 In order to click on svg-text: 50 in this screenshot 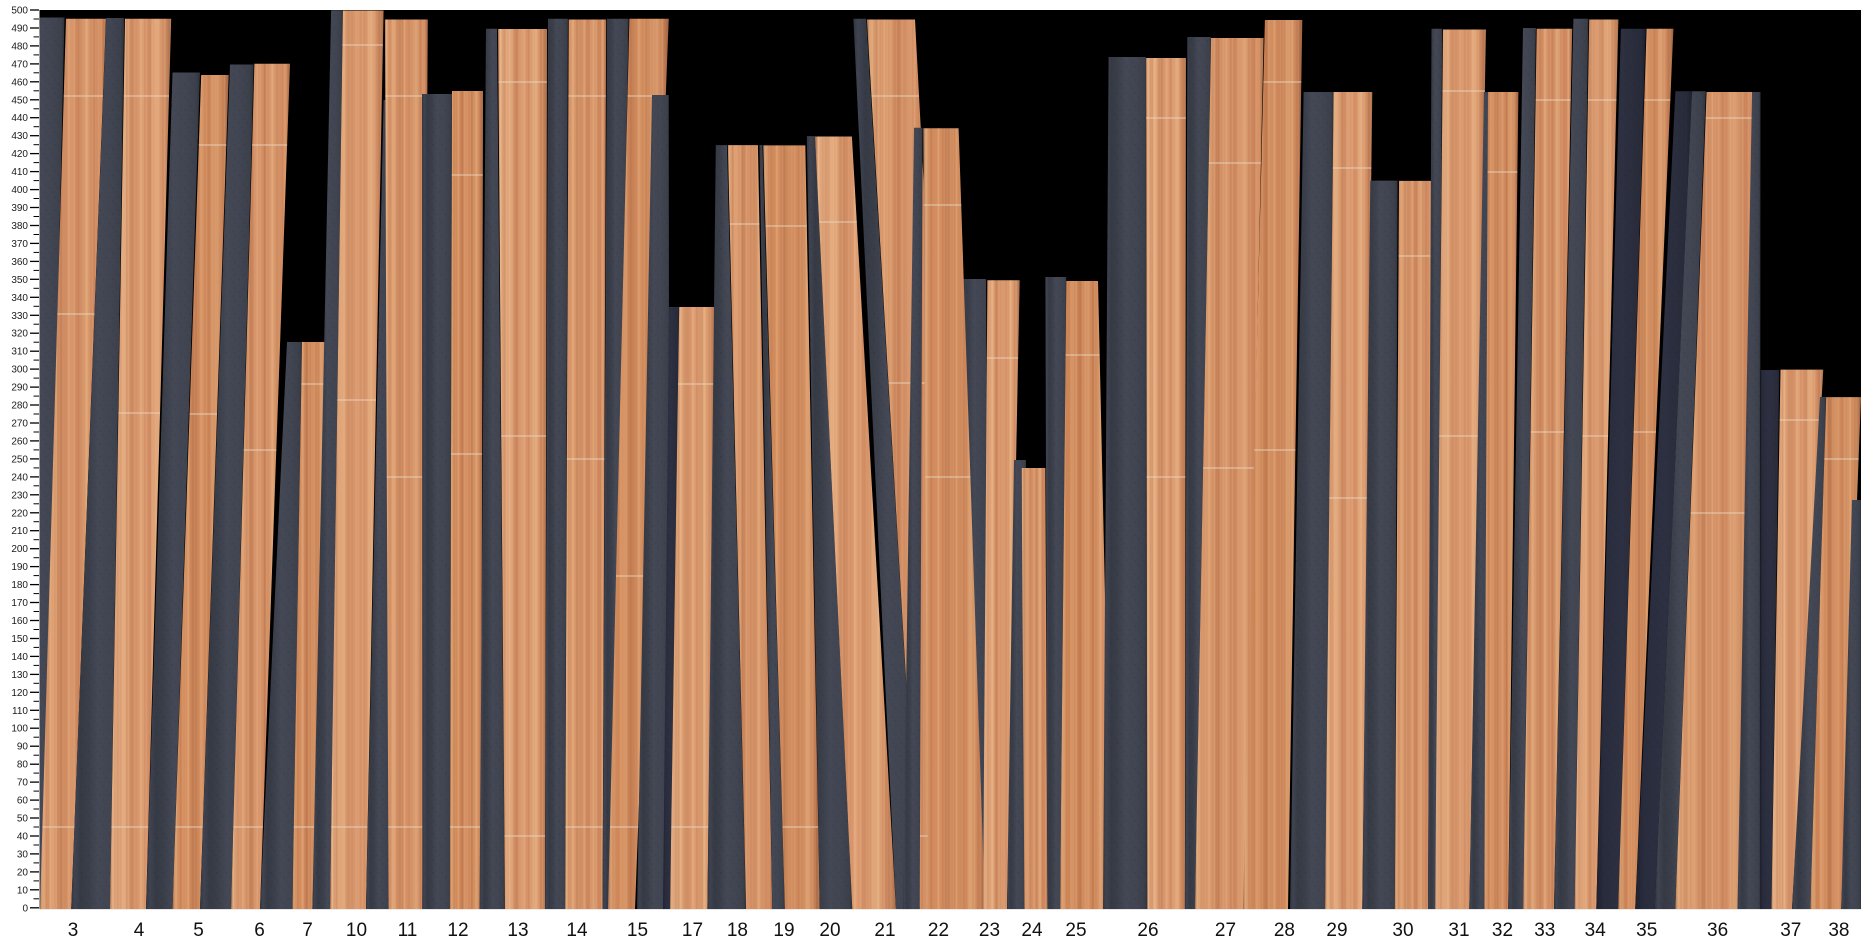, I will do `click(23, 819)`.